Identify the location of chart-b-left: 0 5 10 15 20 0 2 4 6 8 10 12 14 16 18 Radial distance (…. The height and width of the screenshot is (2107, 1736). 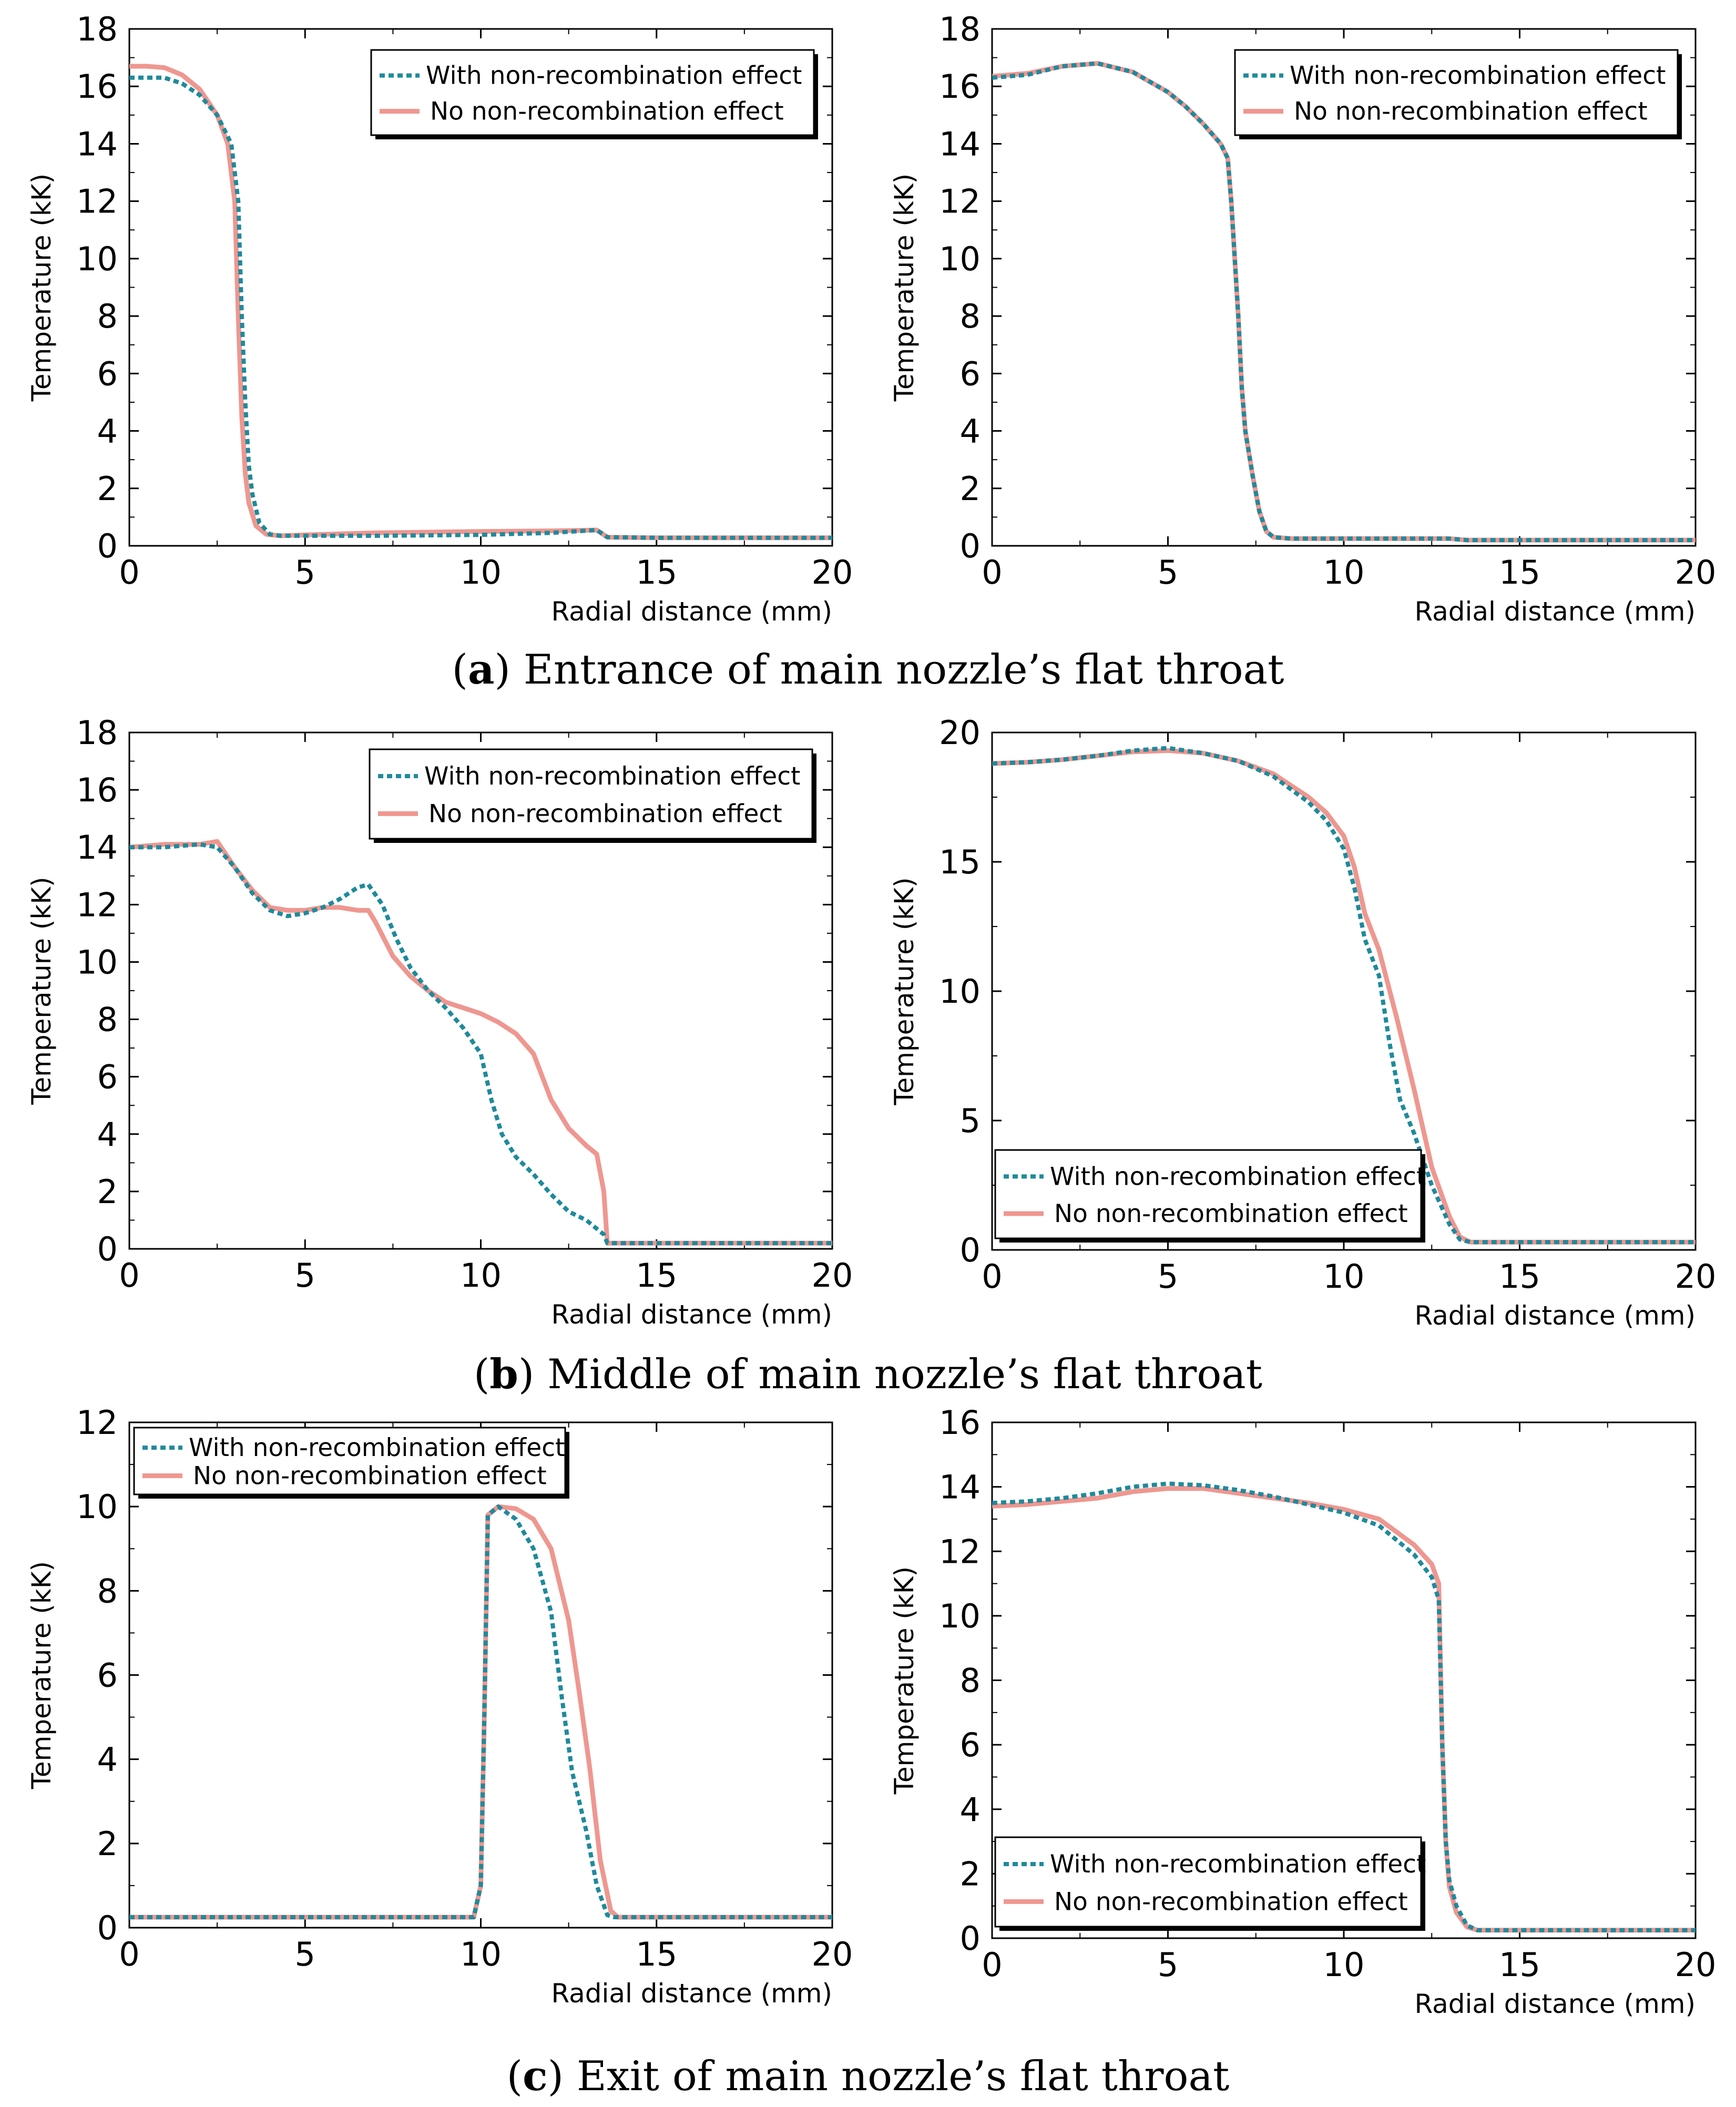
(439, 1022).